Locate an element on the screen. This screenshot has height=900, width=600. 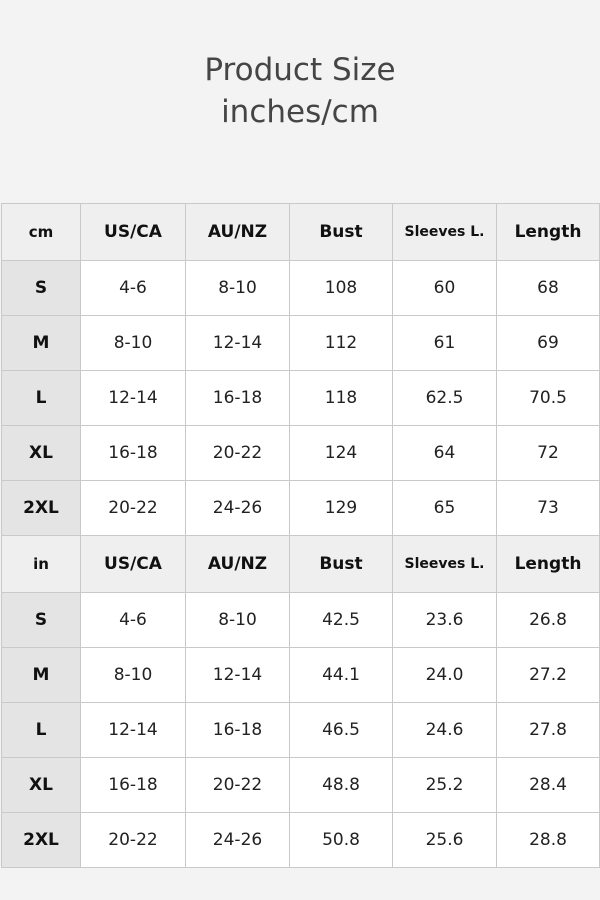
unit-header: in is located at coordinates (41, 564).